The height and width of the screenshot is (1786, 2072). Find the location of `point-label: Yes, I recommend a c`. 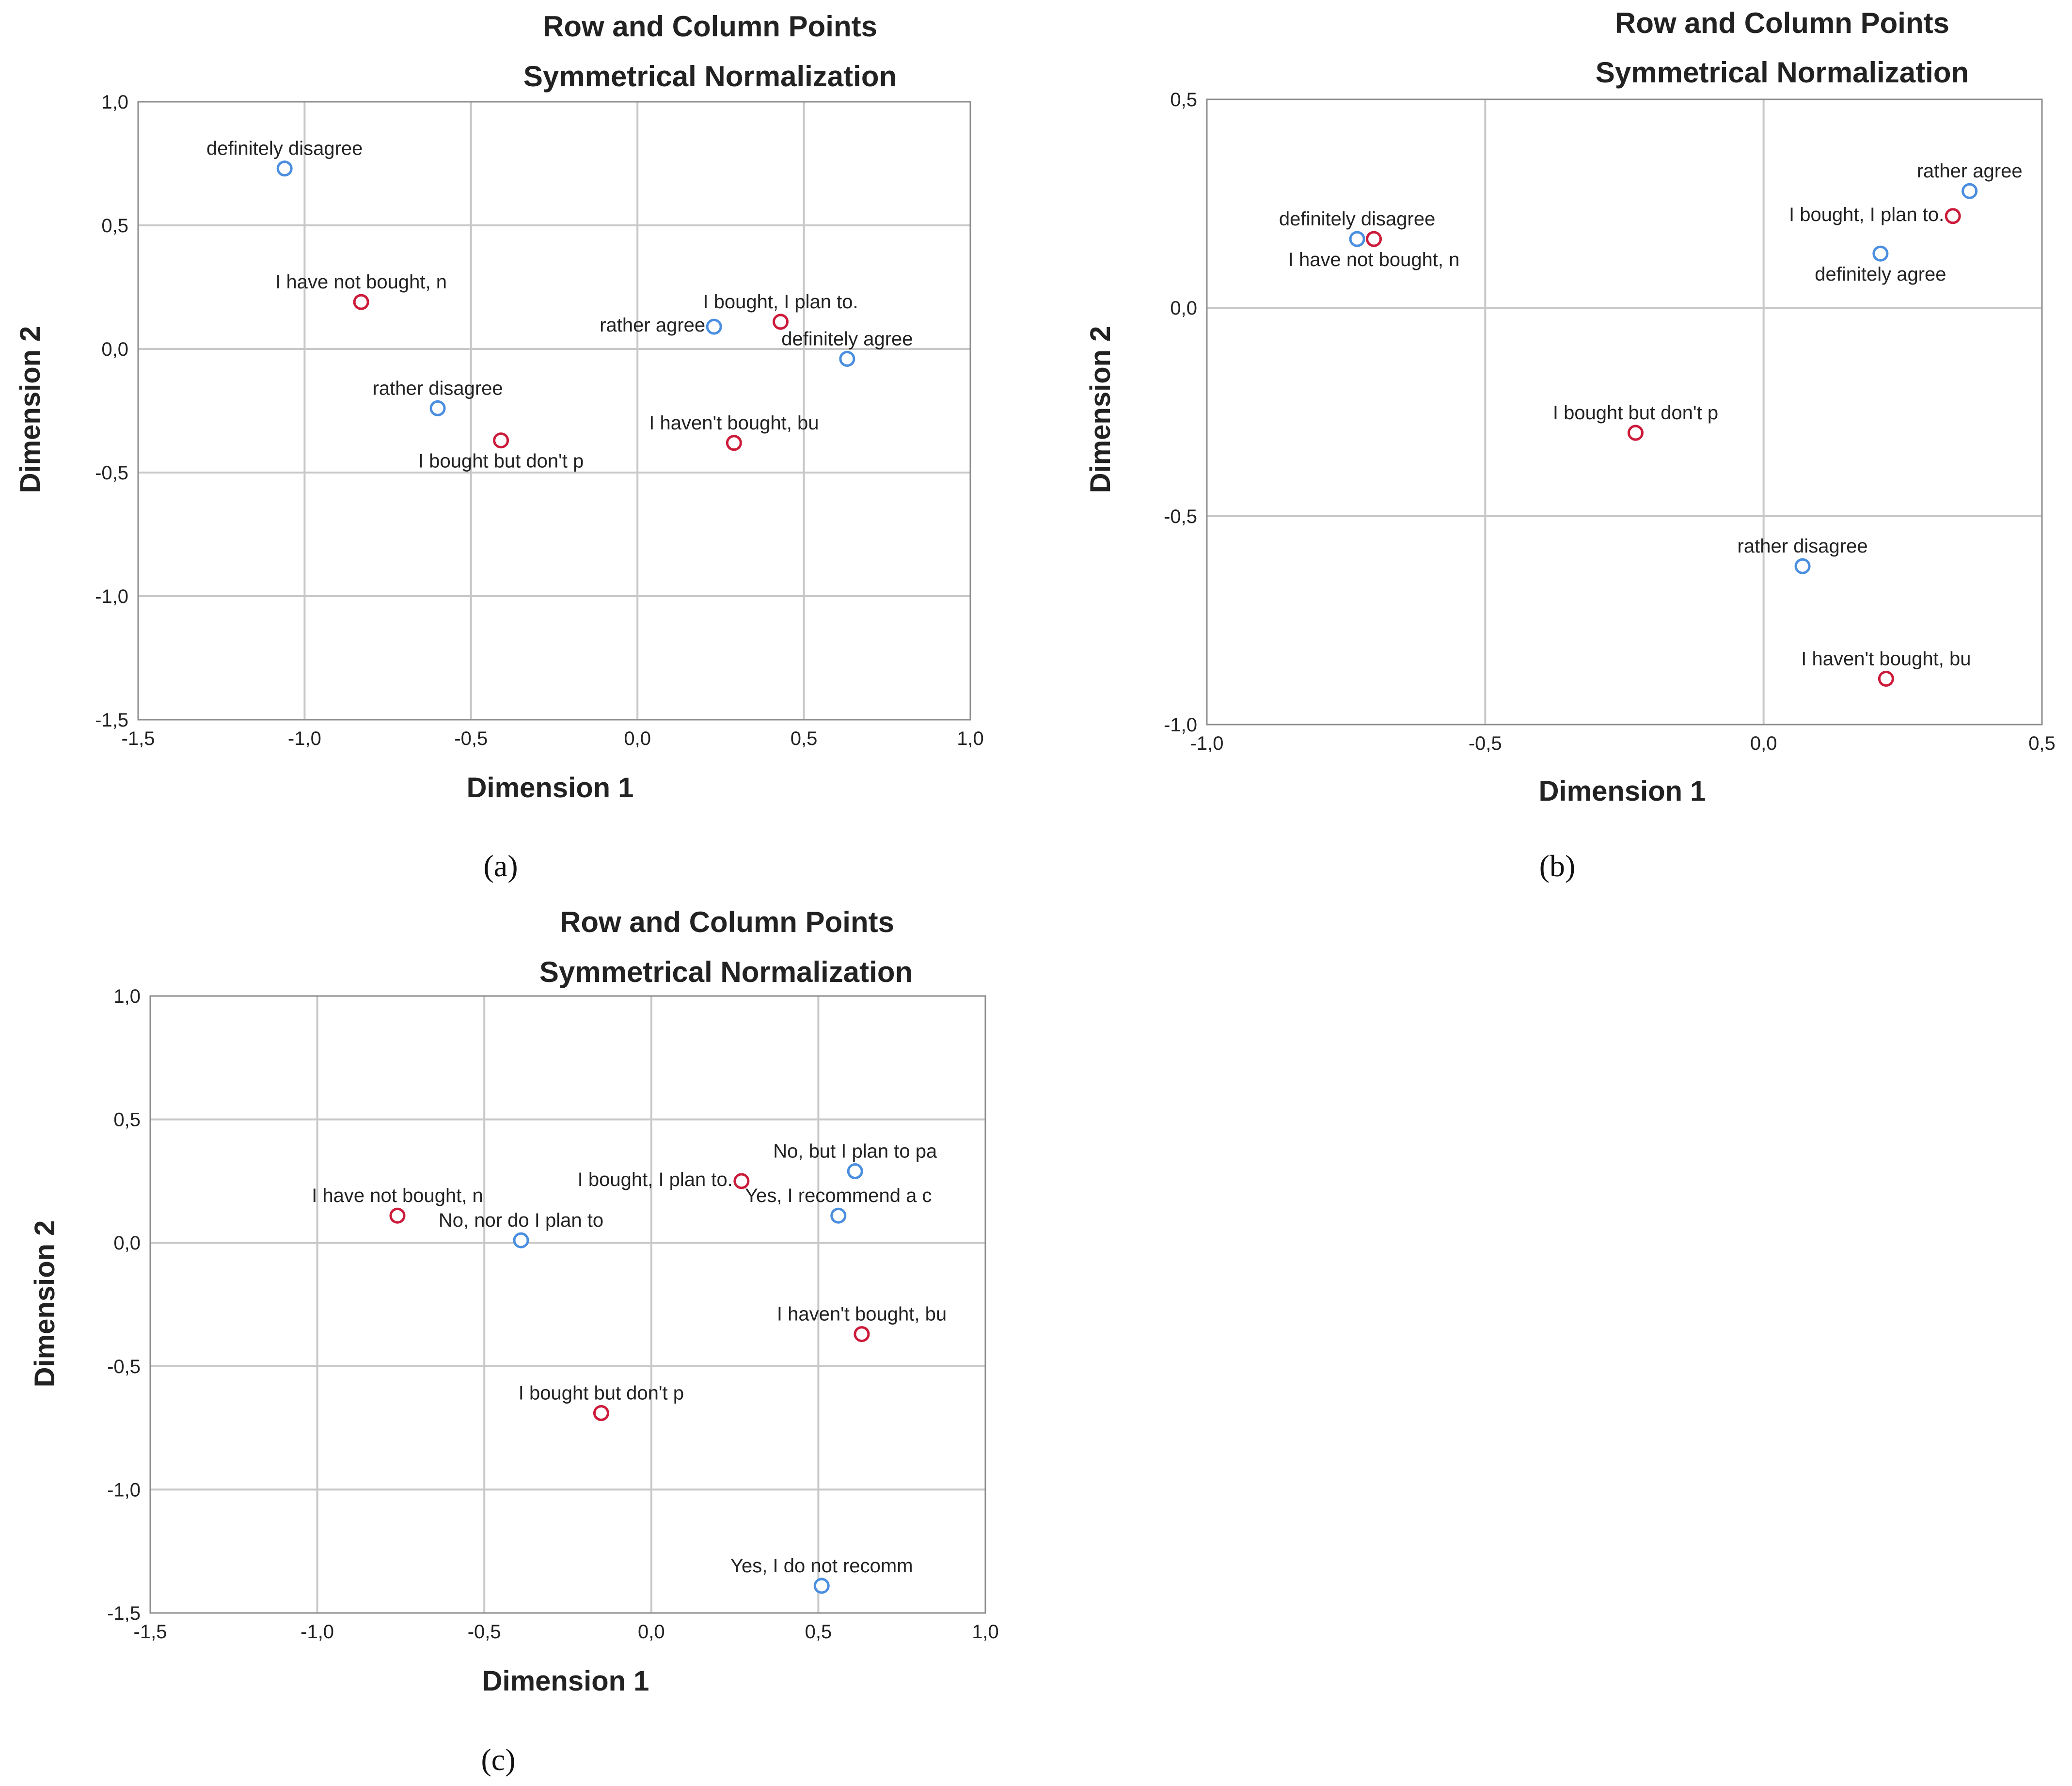

point-label: Yes, I recommend a c is located at coordinates (838, 1195).